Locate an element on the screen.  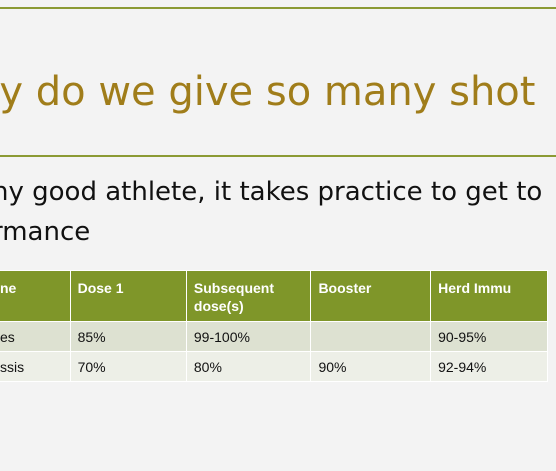
cell-dose-1: 70% is located at coordinates (128, 366).